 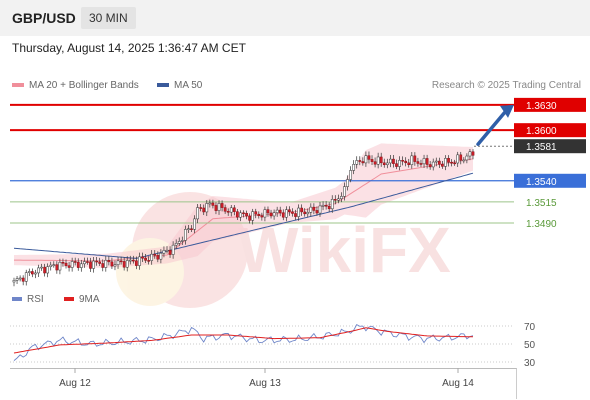 I want to click on rsi-ma9-line, so click(x=243, y=340).